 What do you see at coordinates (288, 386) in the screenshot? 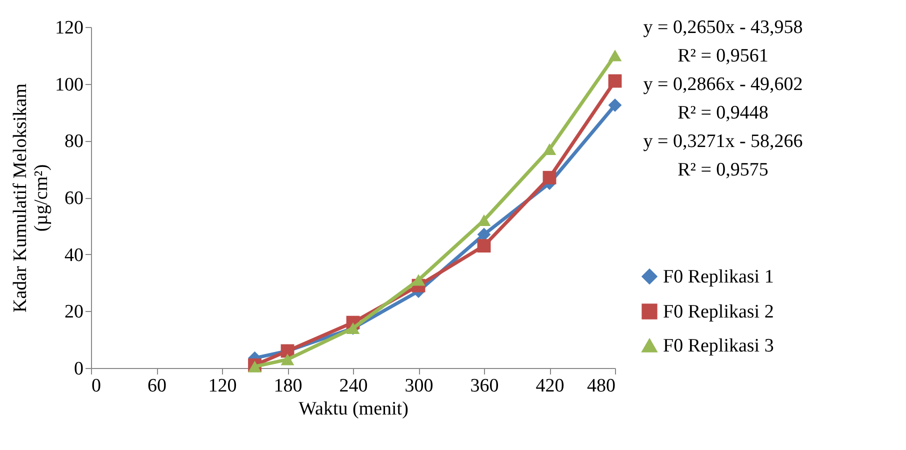
I see `x-tick-label: 180` at bounding box center [288, 386].